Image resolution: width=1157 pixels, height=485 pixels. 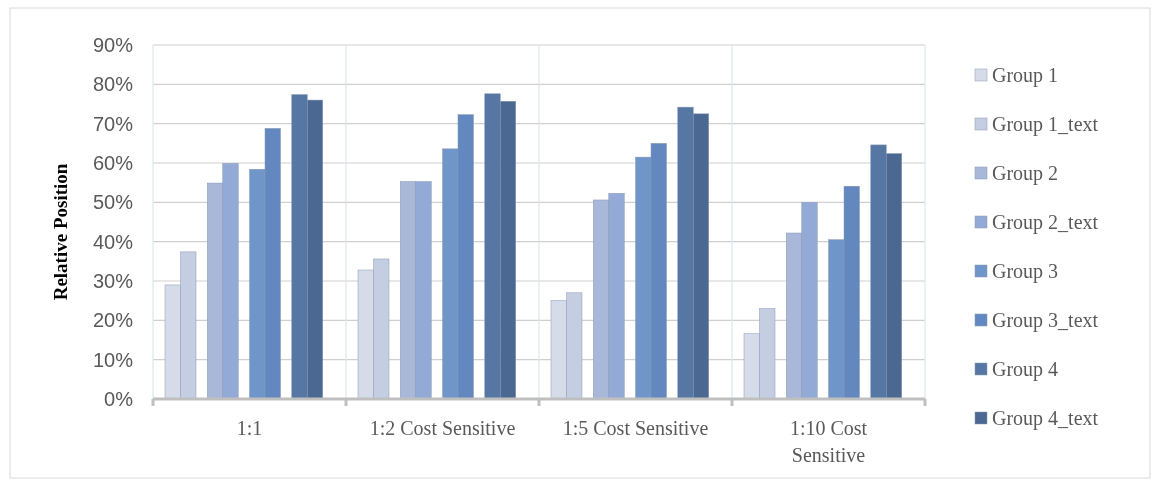 What do you see at coordinates (1025, 369) in the screenshot?
I see `legend-label: Group 4` at bounding box center [1025, 369].